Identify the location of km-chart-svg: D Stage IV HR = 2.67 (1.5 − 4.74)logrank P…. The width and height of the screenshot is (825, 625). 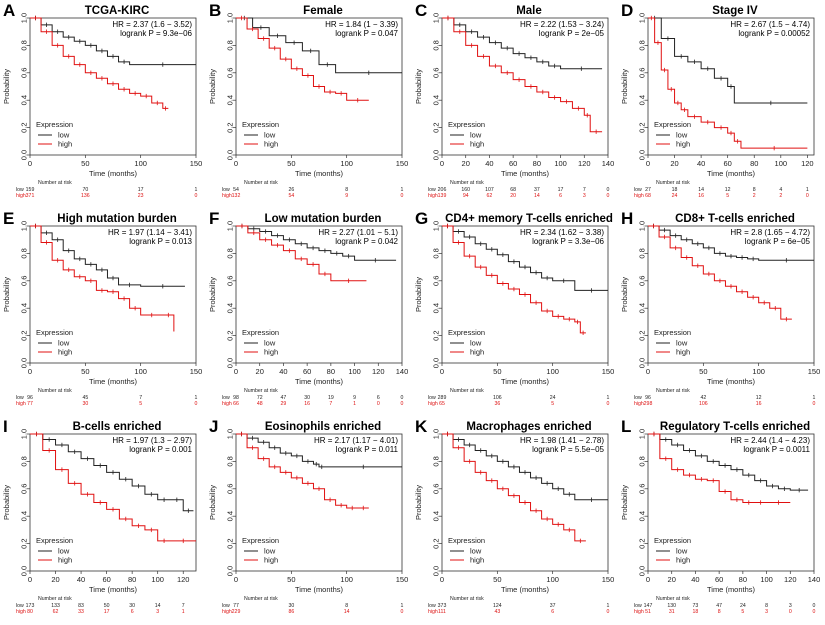
(717, 100).